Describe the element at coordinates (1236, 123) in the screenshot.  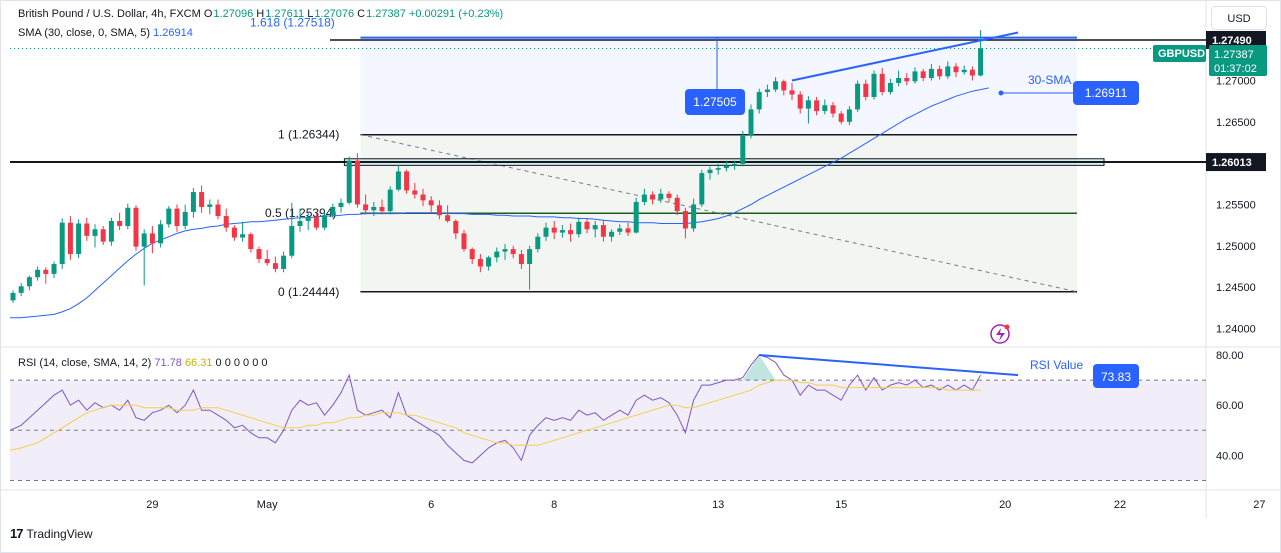
I see `price-axis-tick: 1.26500` at that location.